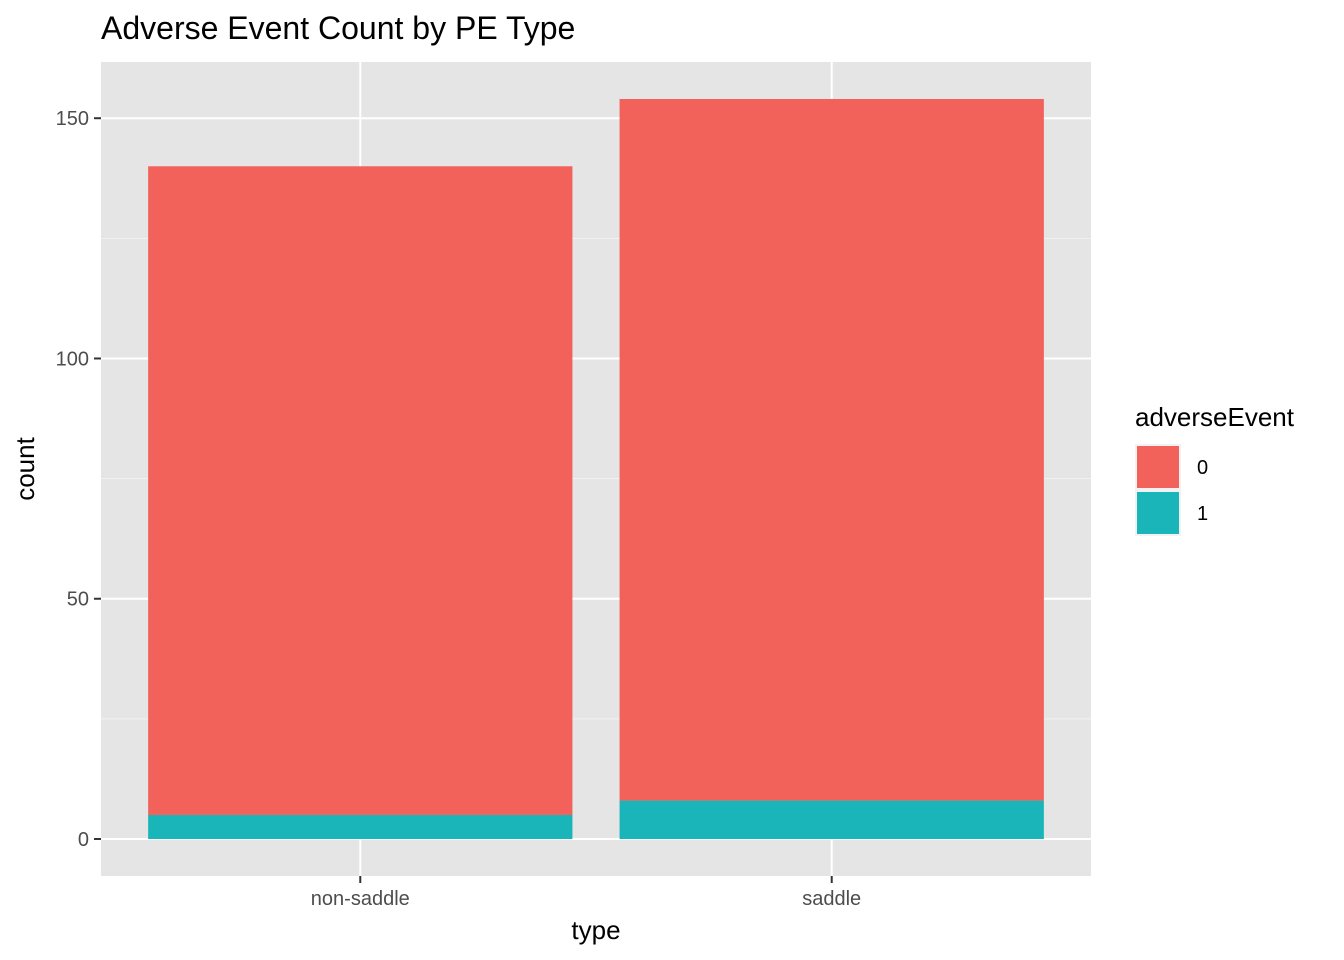 The image size is (1344, 960). I want to click on legend-label-0: 0, so click(1202, 468).